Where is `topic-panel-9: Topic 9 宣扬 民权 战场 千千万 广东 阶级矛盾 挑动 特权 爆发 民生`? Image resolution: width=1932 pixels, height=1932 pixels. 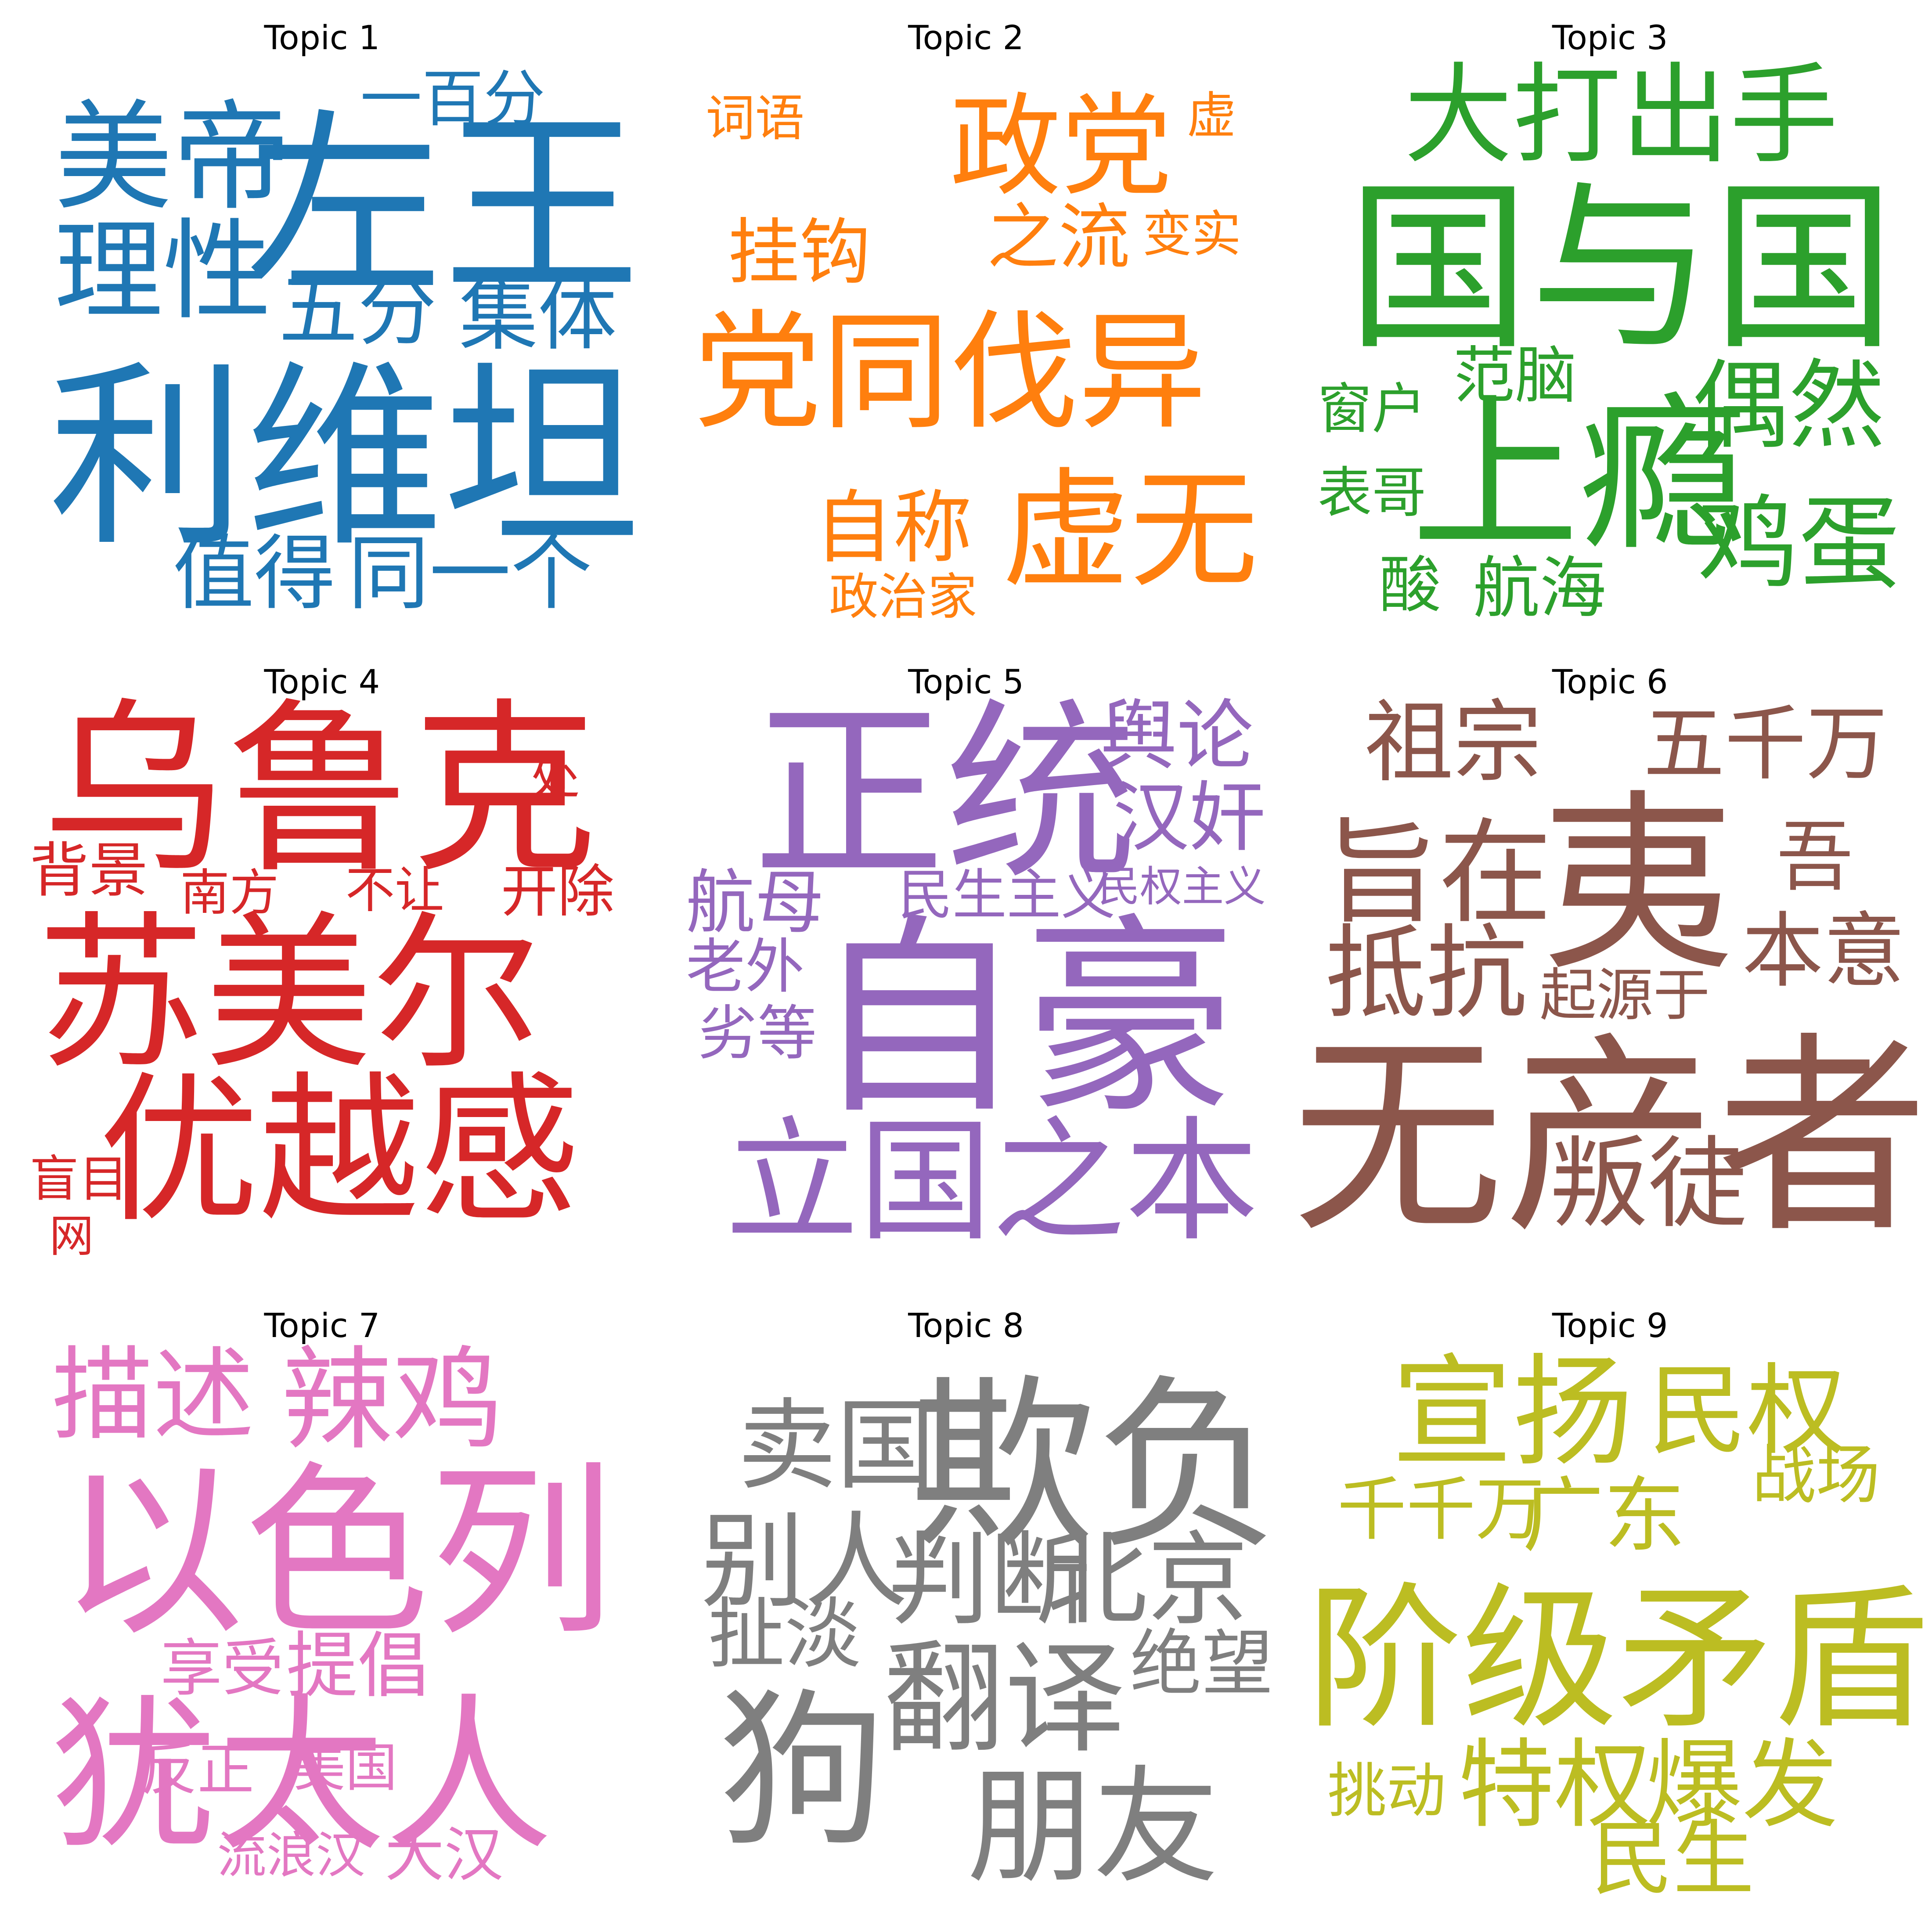
topic-panel-9: Topic 9 宣扬 民权 战场 千千万 广东 阶级矛盾 挑动 特权 爆发 民生 is located at coordinates (1610, 1610).